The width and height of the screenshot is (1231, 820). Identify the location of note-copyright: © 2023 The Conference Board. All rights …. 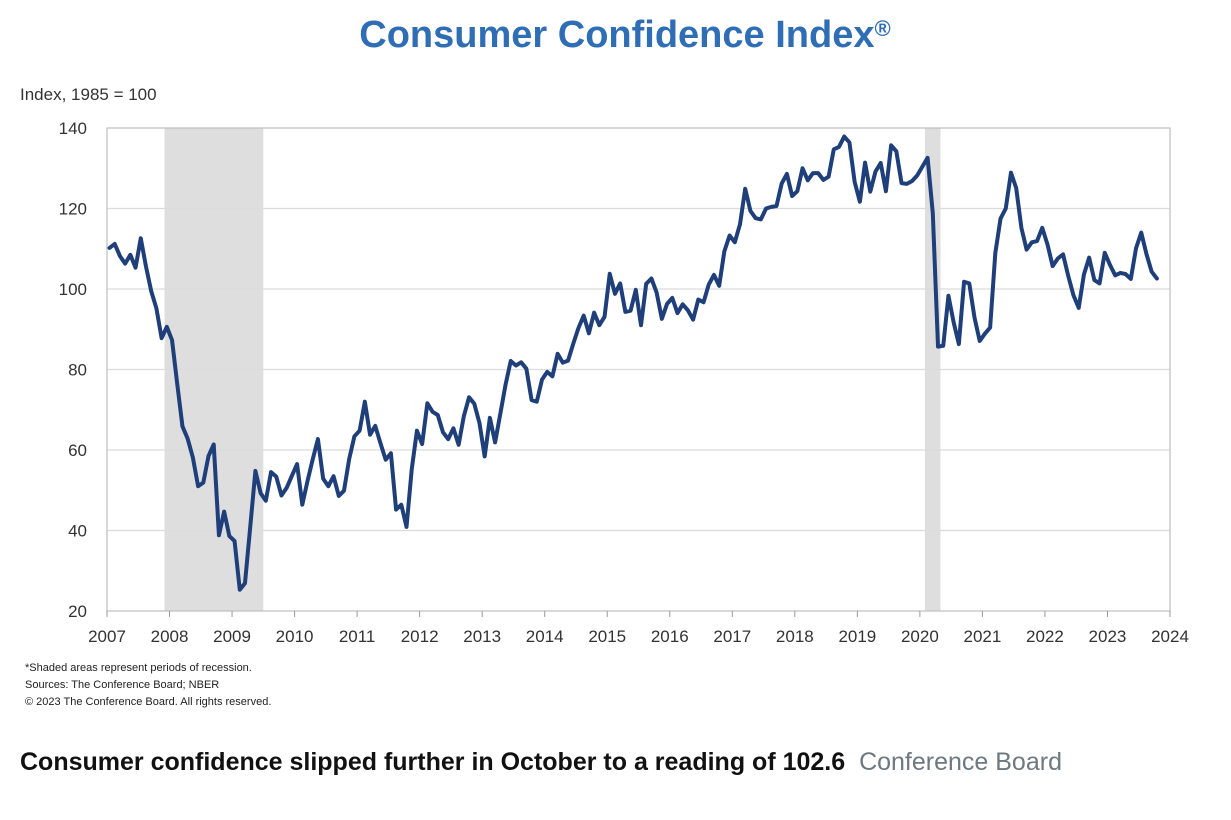
(148, 702).